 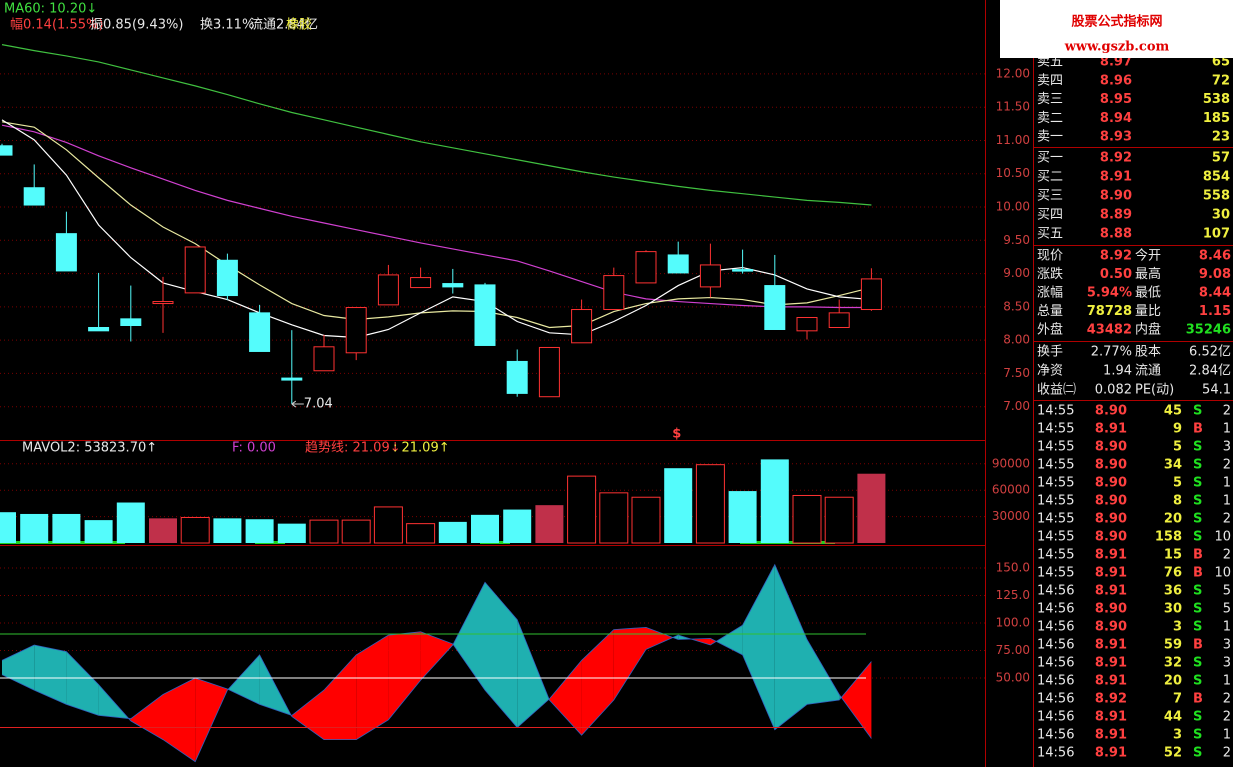 I want to click on quote-label: 今开, so click(x=1148, y=256).